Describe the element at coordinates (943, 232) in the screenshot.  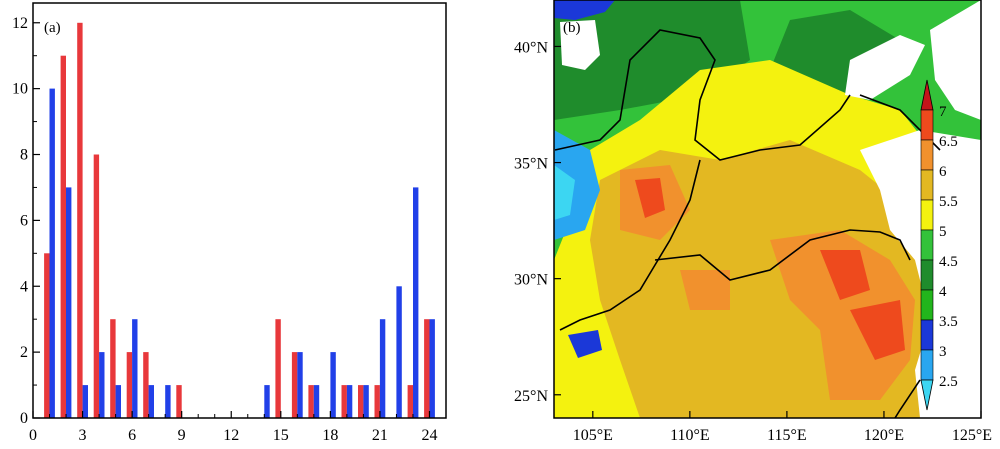
I see `colorbar-label: 5` at that location.